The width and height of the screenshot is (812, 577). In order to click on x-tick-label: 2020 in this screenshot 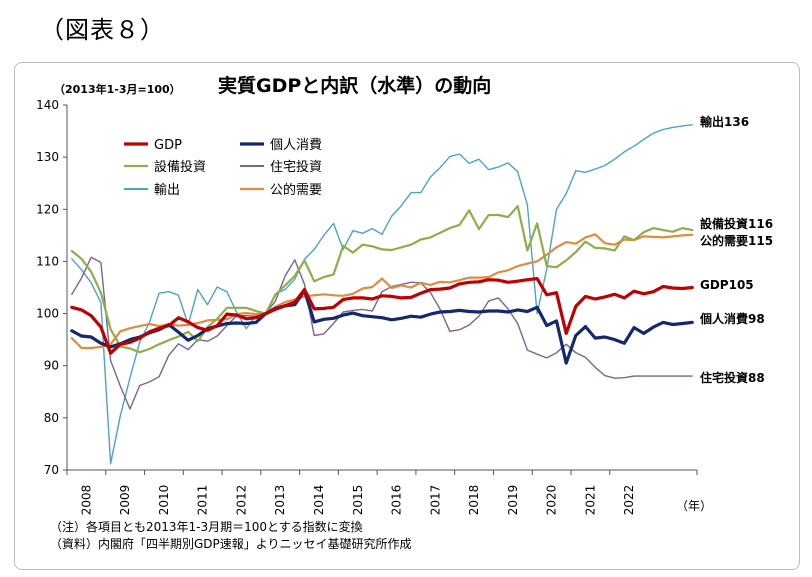, I will do `click(552, 500)`.